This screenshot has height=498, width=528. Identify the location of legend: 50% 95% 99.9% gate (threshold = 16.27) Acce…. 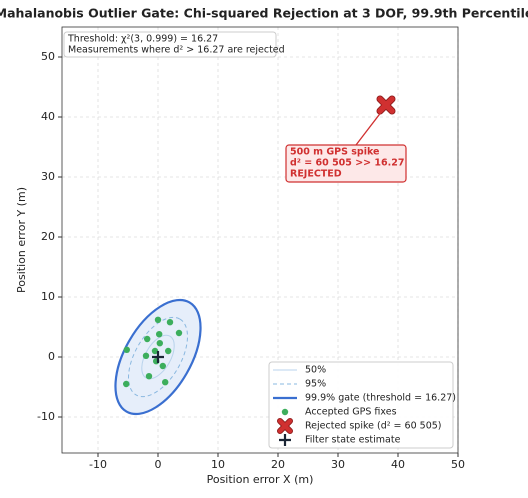
(362, 405).